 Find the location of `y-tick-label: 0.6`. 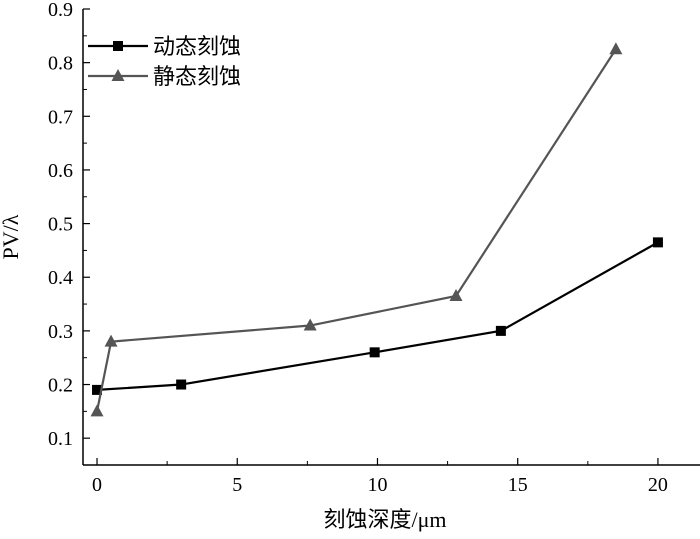

y-tick-label: 0.6 is located at coordinates (60, 171).